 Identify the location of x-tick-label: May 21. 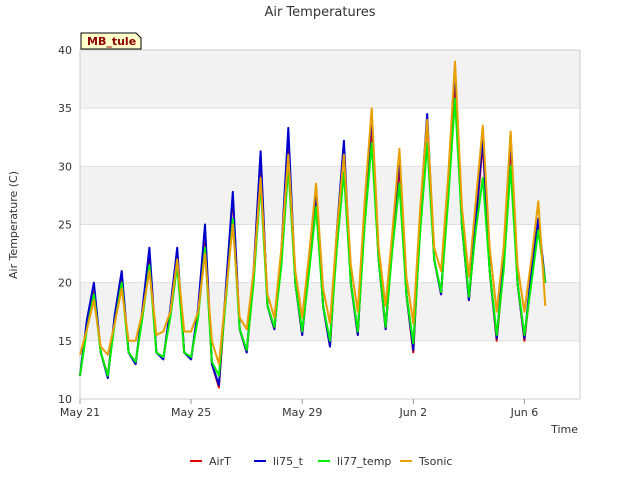
(80, 412).